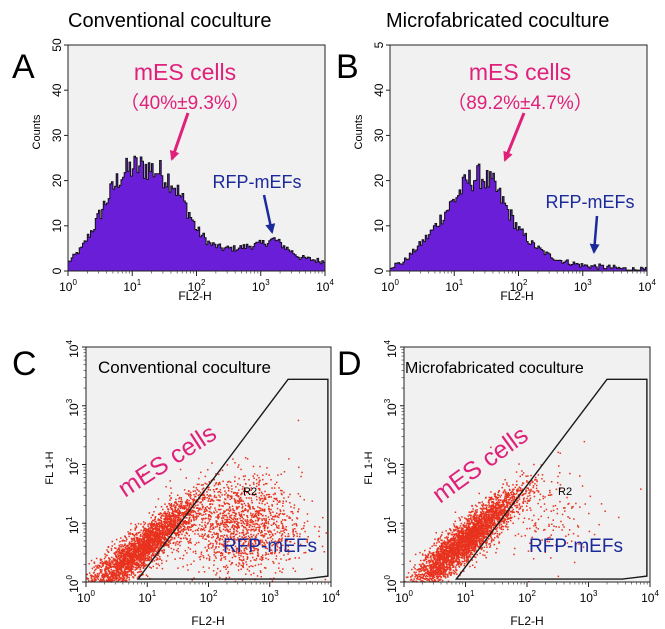 This screenshot has height=629, width=665. What do you see at coordinates (391, 525) in the screenshot?
I see `panel-d-y-tick-label: 101` at bounding box center [391, 525].